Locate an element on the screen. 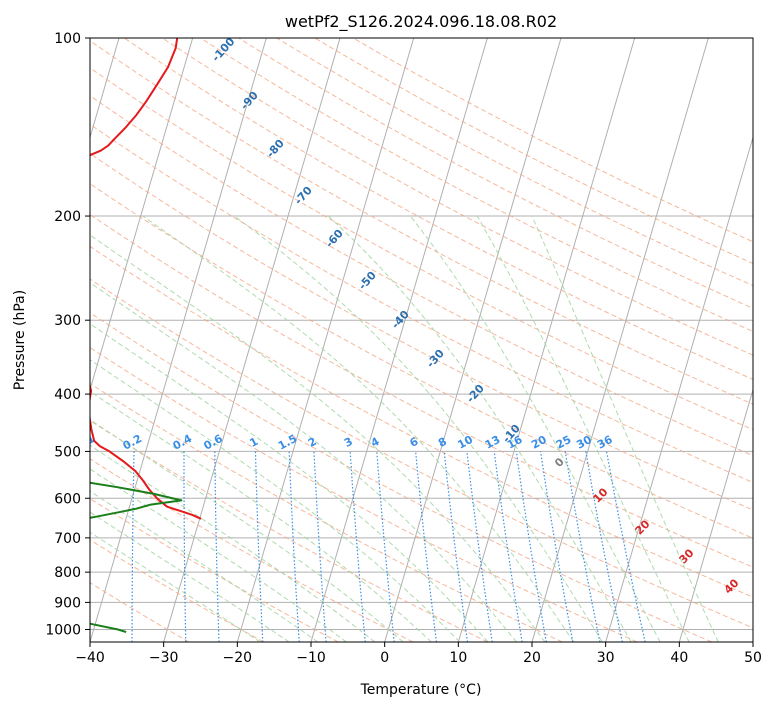 This screenshot has width=775, height=708. moist-adiabat-label: 20 is located at coordinates (643, 527).